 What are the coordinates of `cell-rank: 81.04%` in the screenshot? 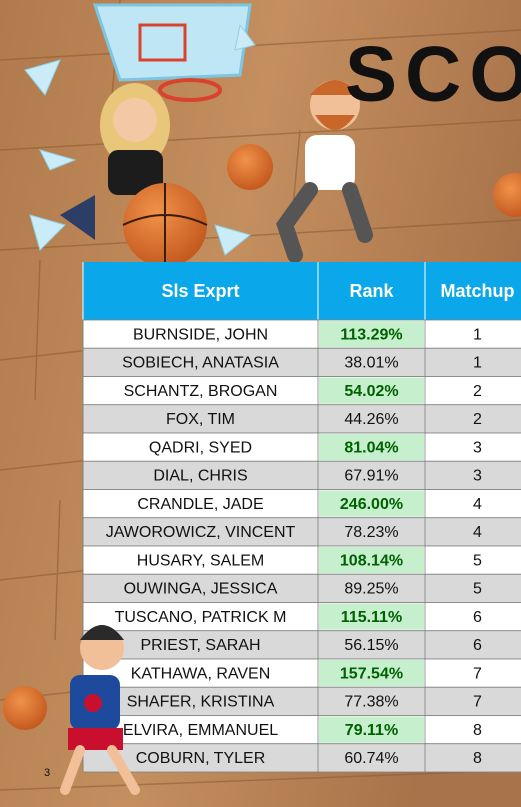 It's located at (371, 447).